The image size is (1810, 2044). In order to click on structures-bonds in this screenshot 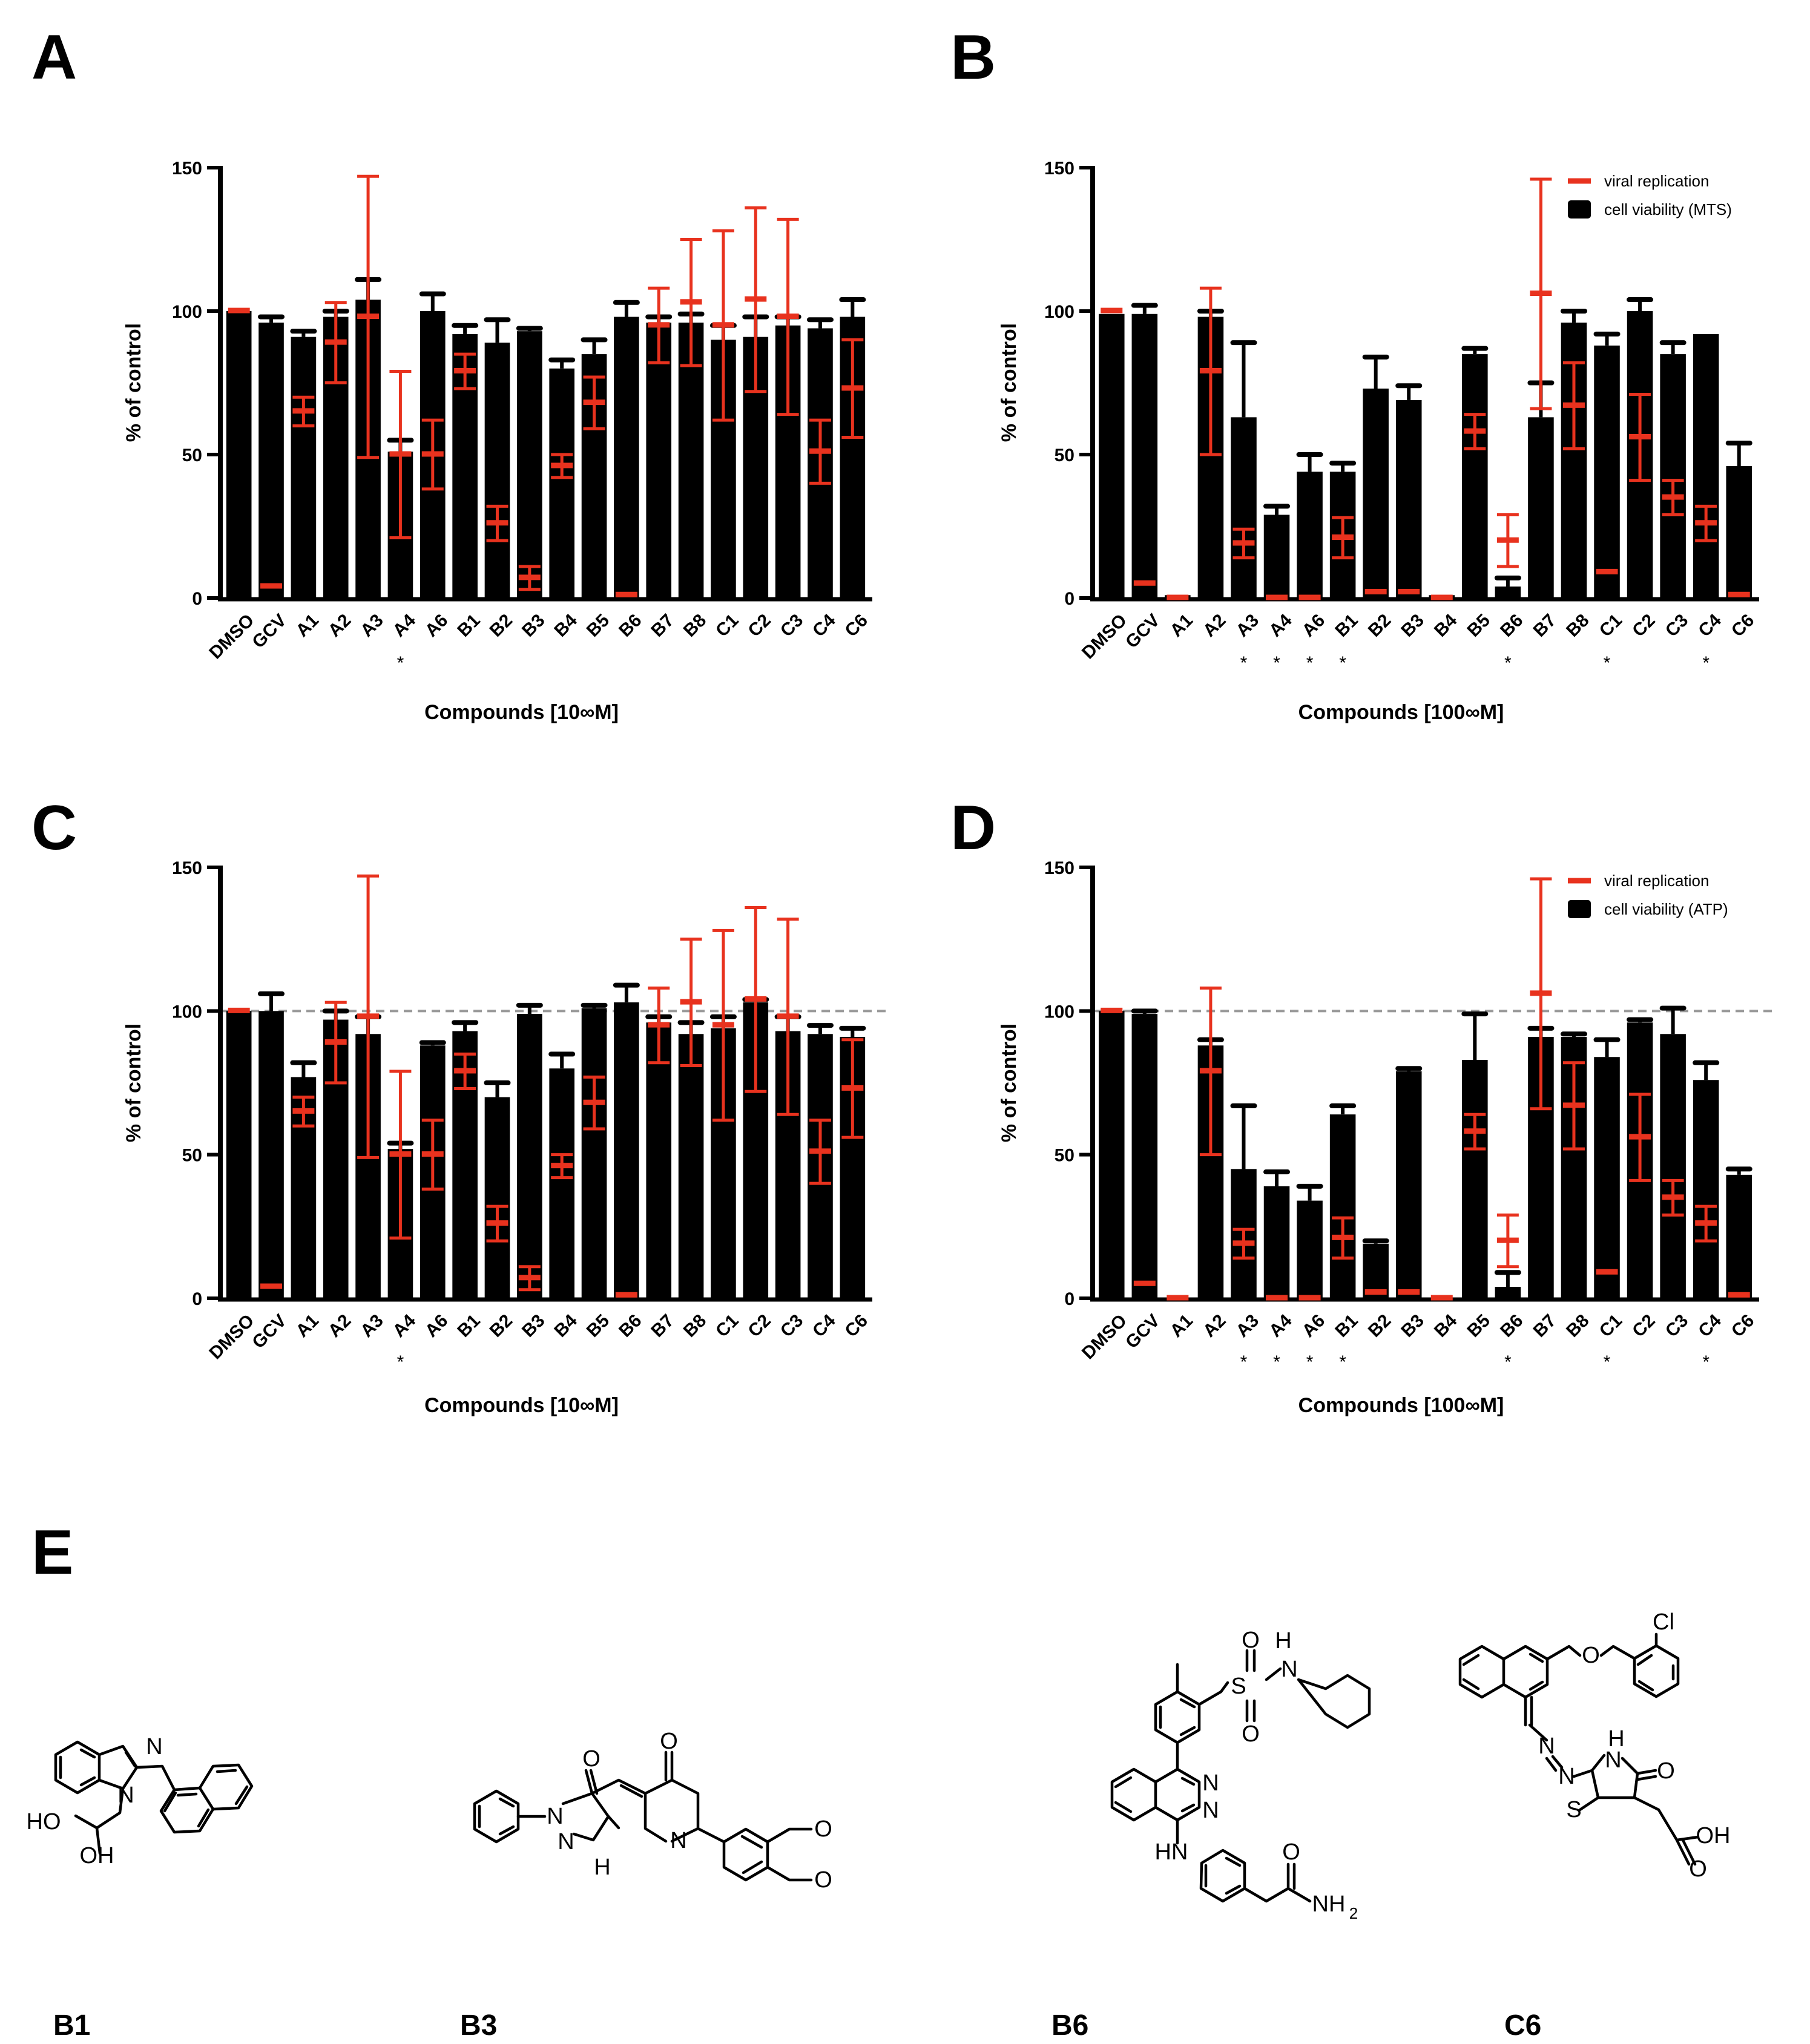, I will do `click(877, 1767)`.